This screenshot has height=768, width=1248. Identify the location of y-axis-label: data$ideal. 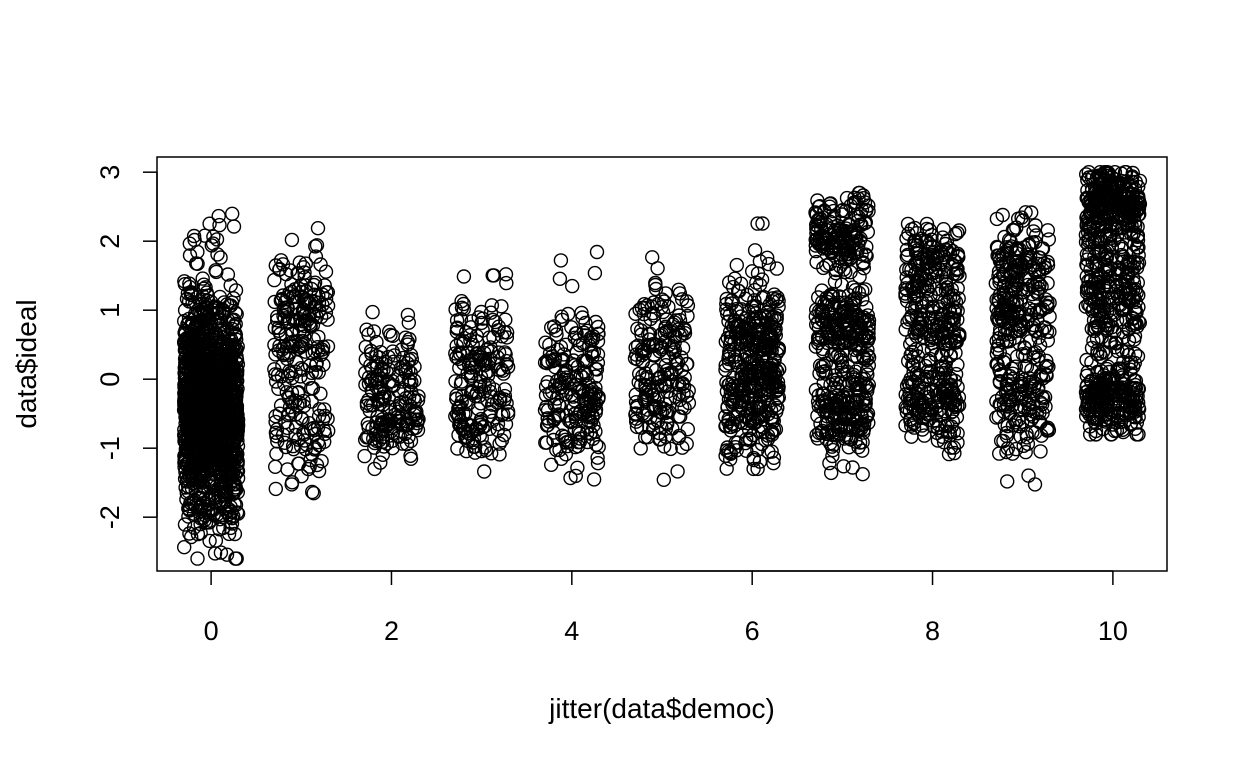
(26, 363).